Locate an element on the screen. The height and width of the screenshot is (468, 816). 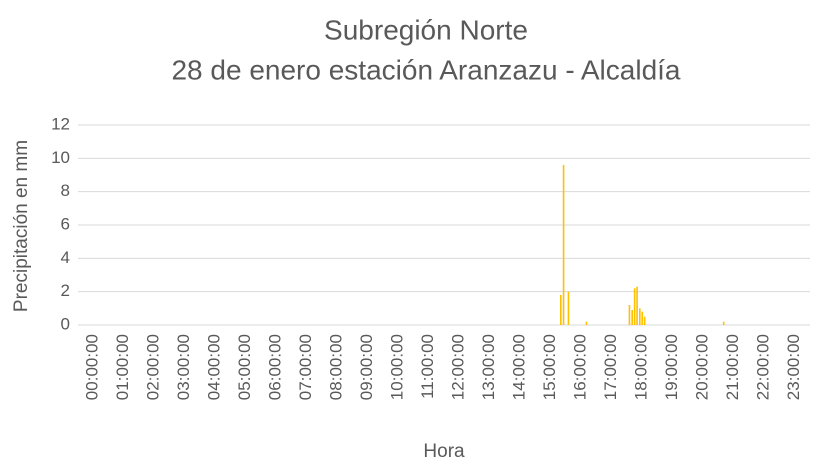
x-tick-label: 13:00:00 is located at coordinates (488, 367).